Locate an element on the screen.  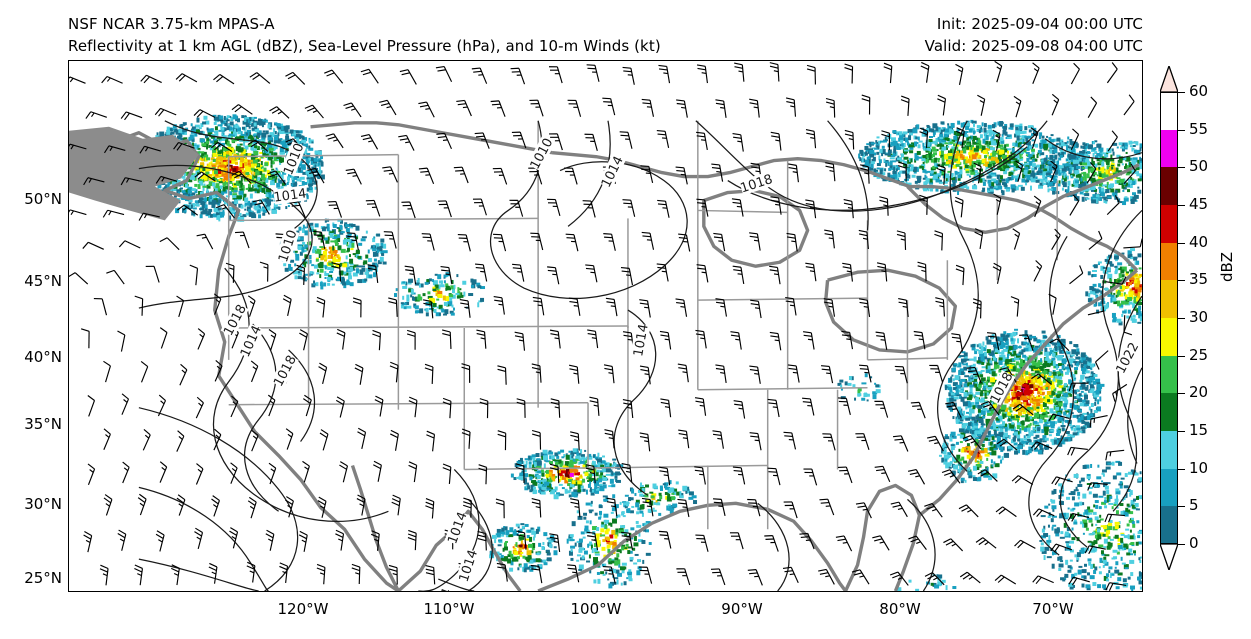
colorbar-tick-label-20: 20 is located at coordinates (1199, 392).